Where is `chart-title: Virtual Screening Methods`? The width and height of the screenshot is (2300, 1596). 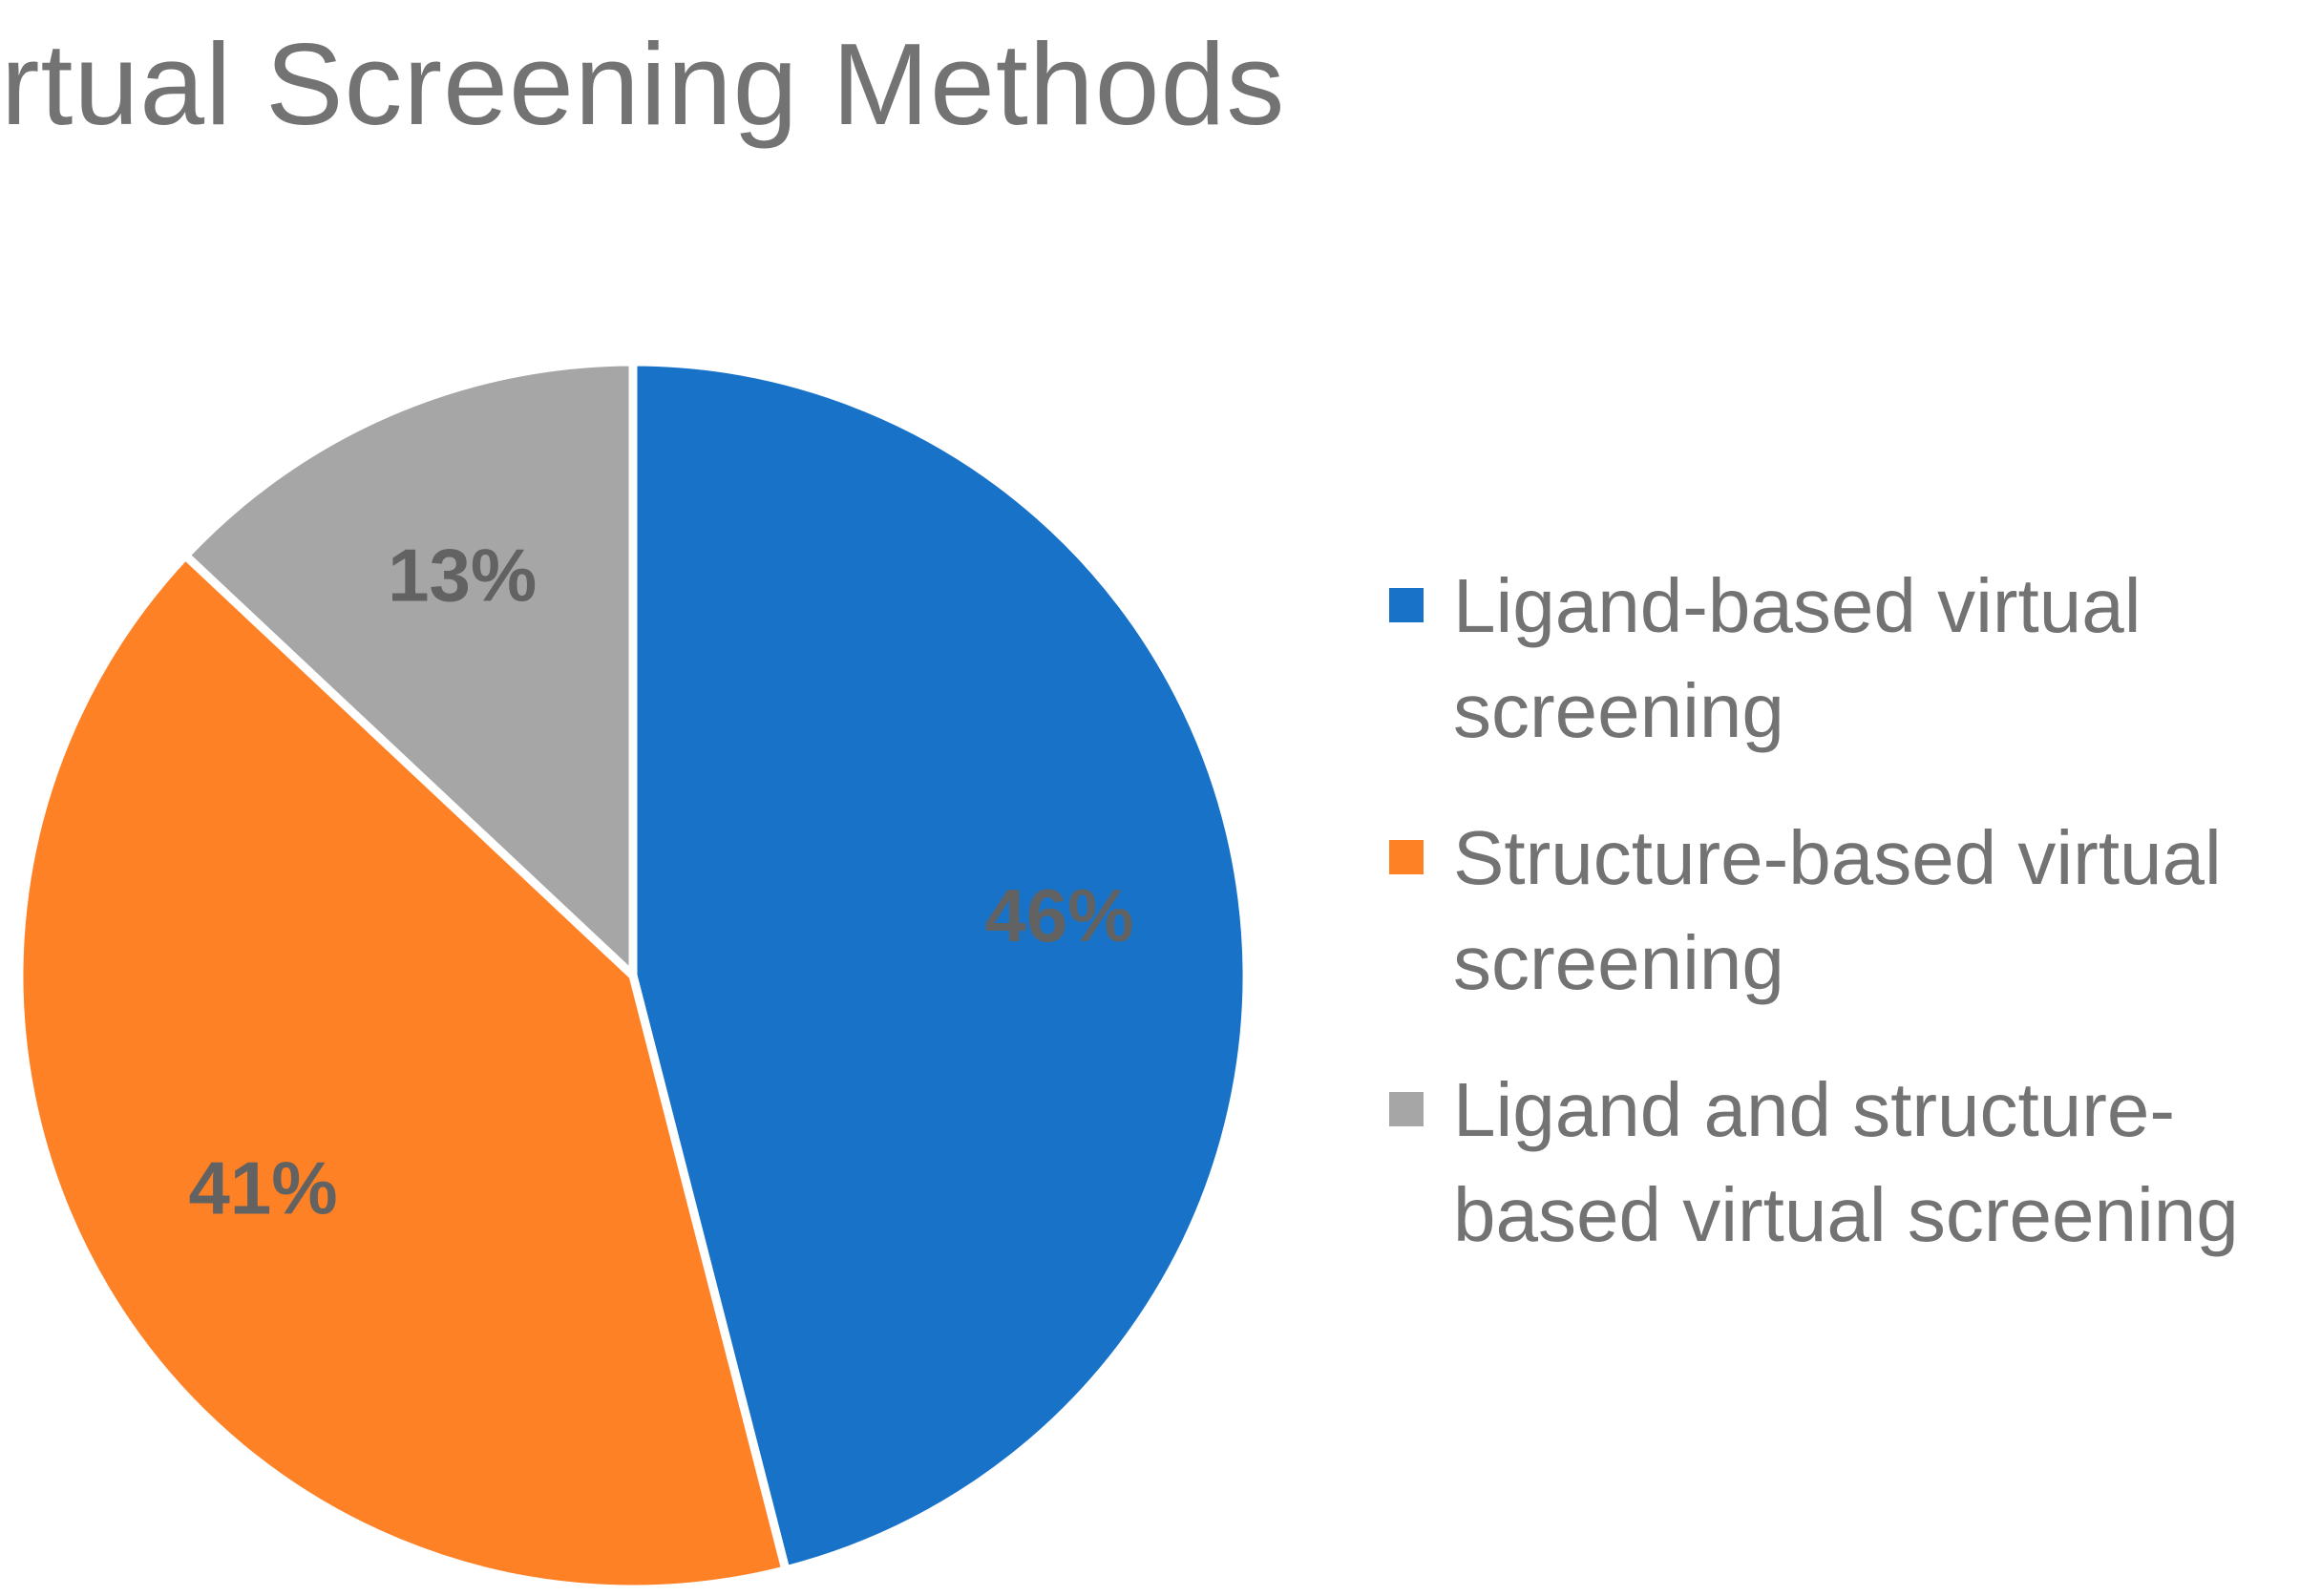
chart-title: Virtual Screening Methods is located at coordinates (643, 84).